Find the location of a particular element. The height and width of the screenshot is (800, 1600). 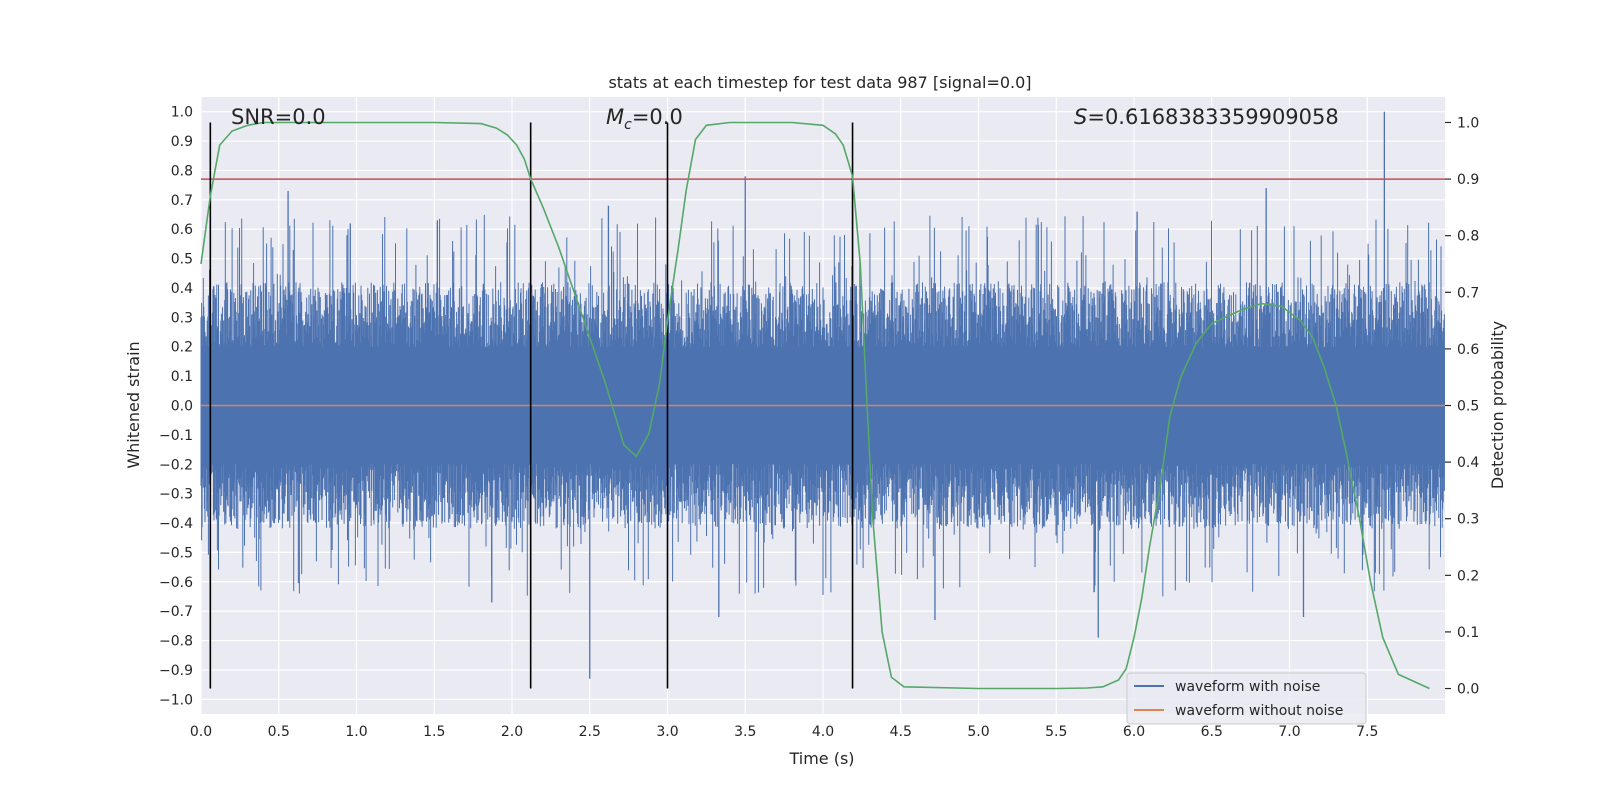

chirp-mass-value: =0.0 is located at coordinates (657, 117).